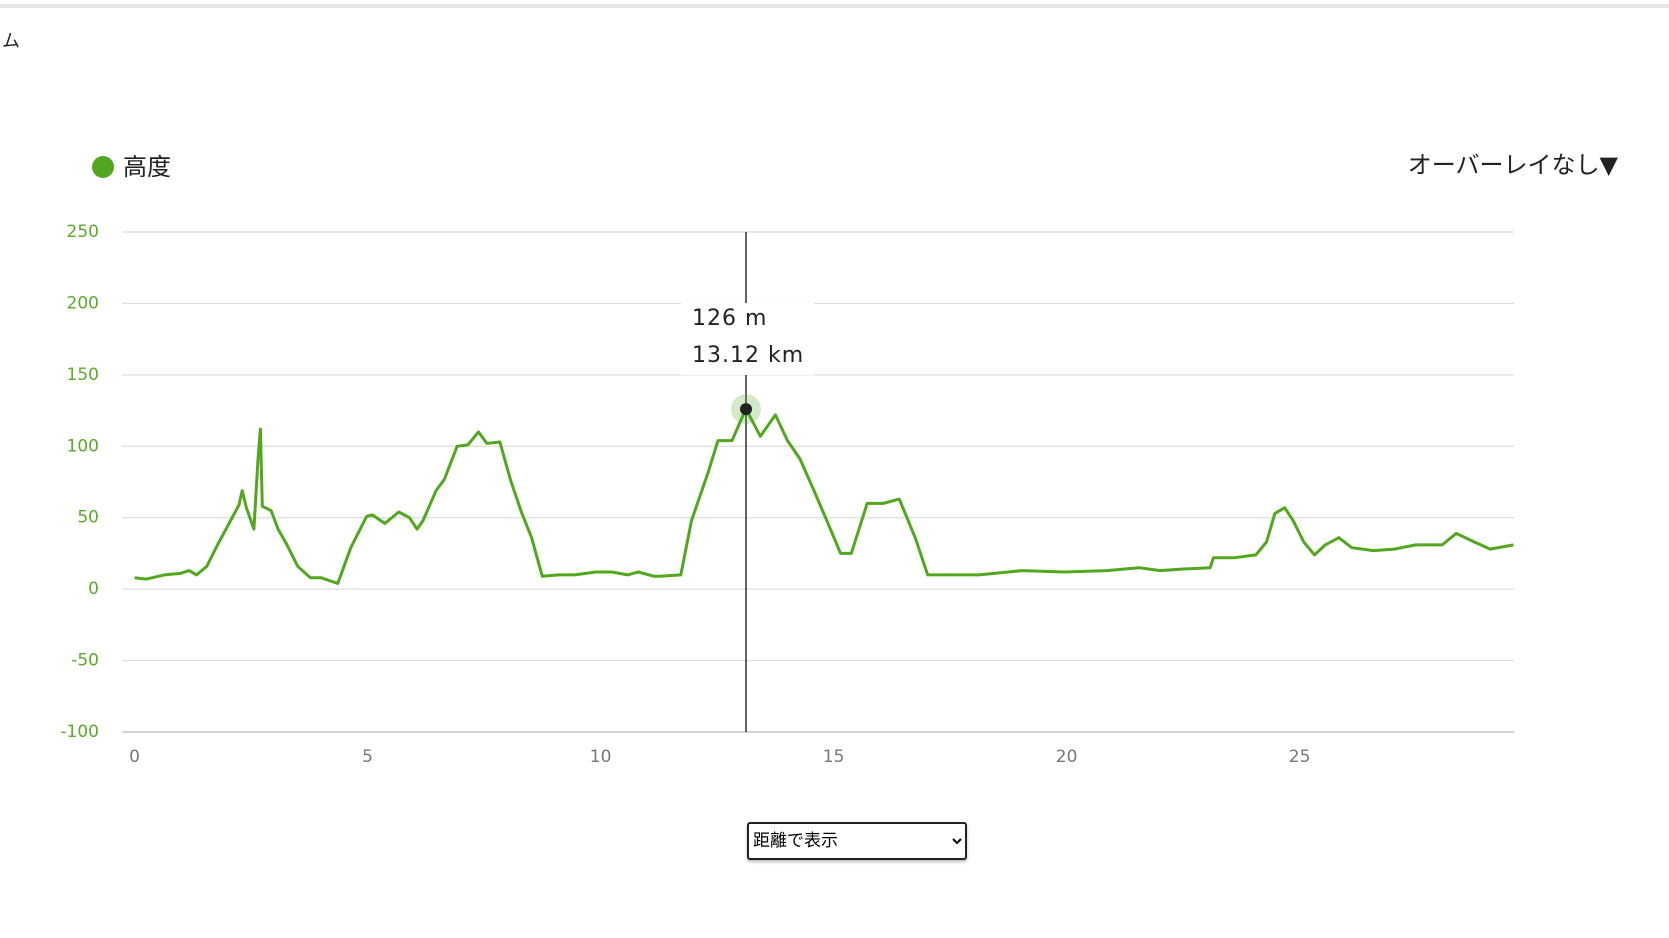 This screenshot has height=938, width=1669. What do you see at coordinates (857, 841) in the screenshot?
I see `axis-mode-select: 距離で表示` at bounding box center [857, 841].